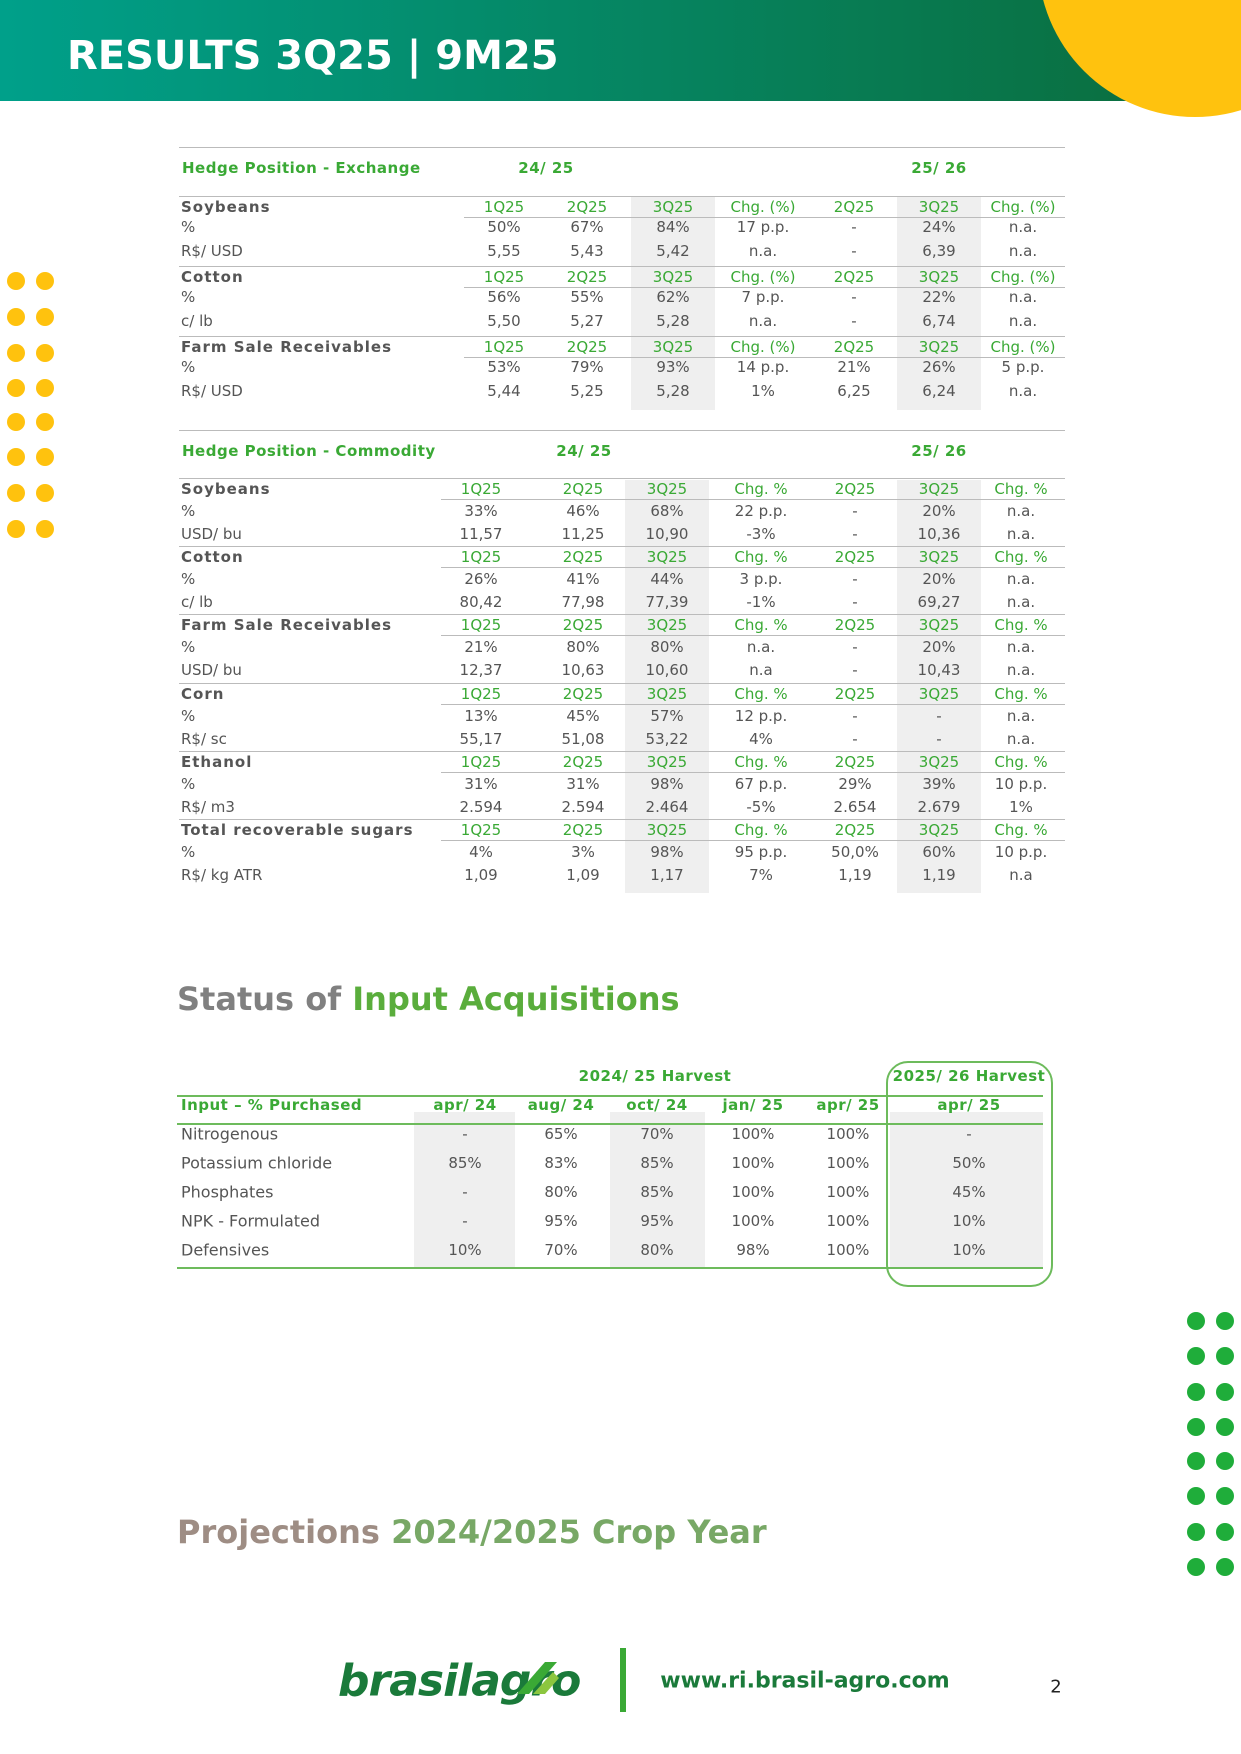  Describe the element at coordinates (939, 579) in the screenshot. I see `cell: 20%` at that location.